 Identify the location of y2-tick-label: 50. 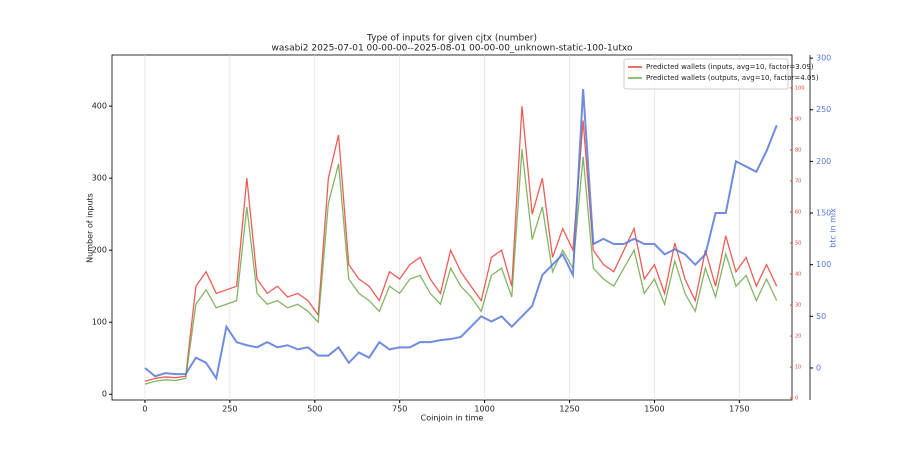
(821, 316).